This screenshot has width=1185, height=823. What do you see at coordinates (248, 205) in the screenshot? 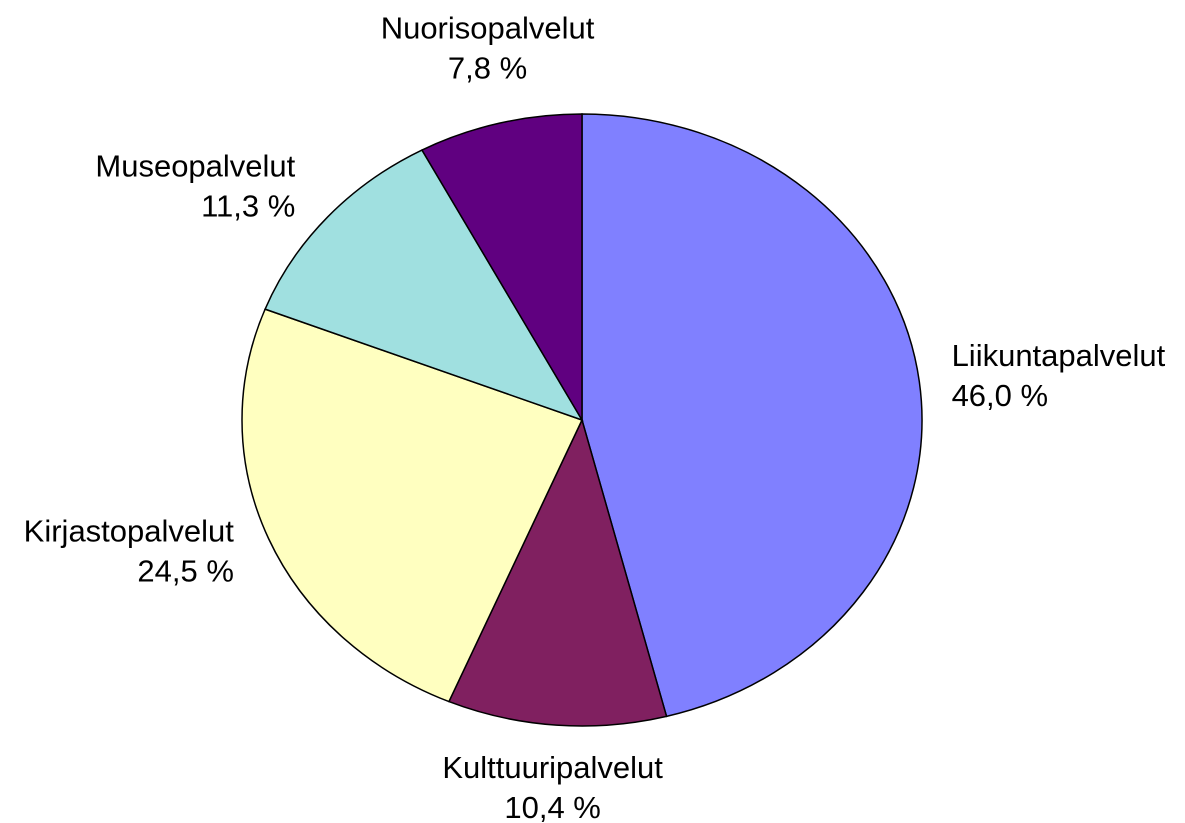
I see `slice-value-label: 11,3 %` at bounding box center [248, 205].